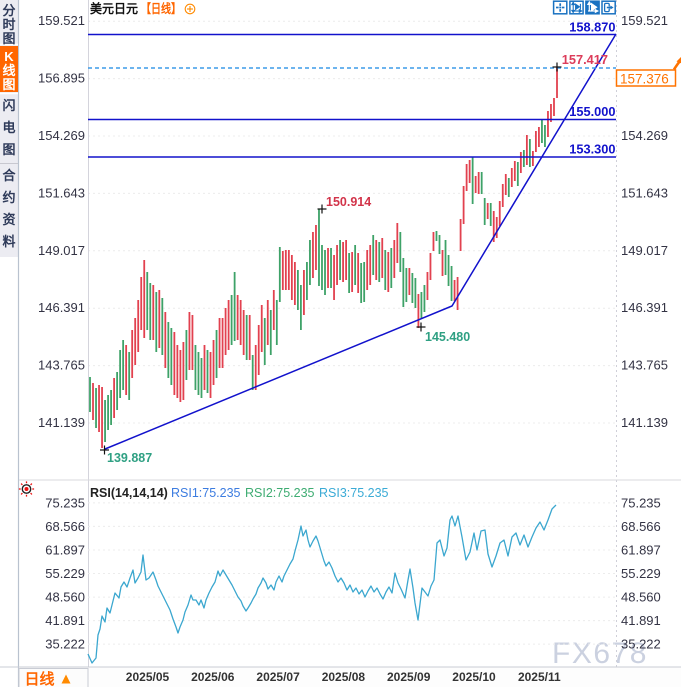 This screenshot has width=681, height=692. Describe the element at coordinates (161, 8) in the screenshot. I see `svg-text: 【日线】` at that location.